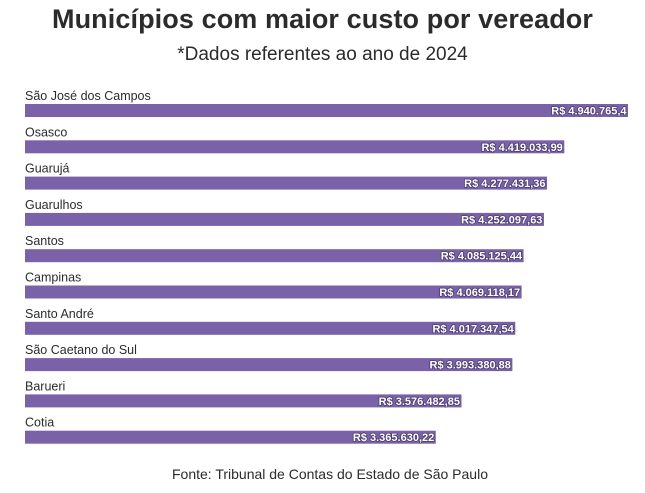 This screenshot has height=493, width=645. Describe the element at coordinates (470, 366) in the screenshot. I see `data-label: R$ 3.993.380,88` at that location.